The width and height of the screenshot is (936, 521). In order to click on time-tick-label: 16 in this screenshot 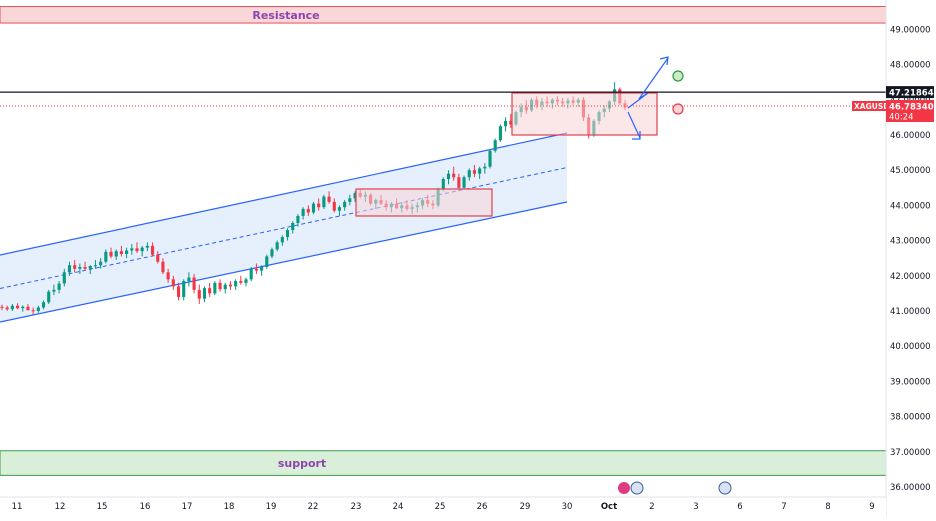, I will do `click(145, 507)`.